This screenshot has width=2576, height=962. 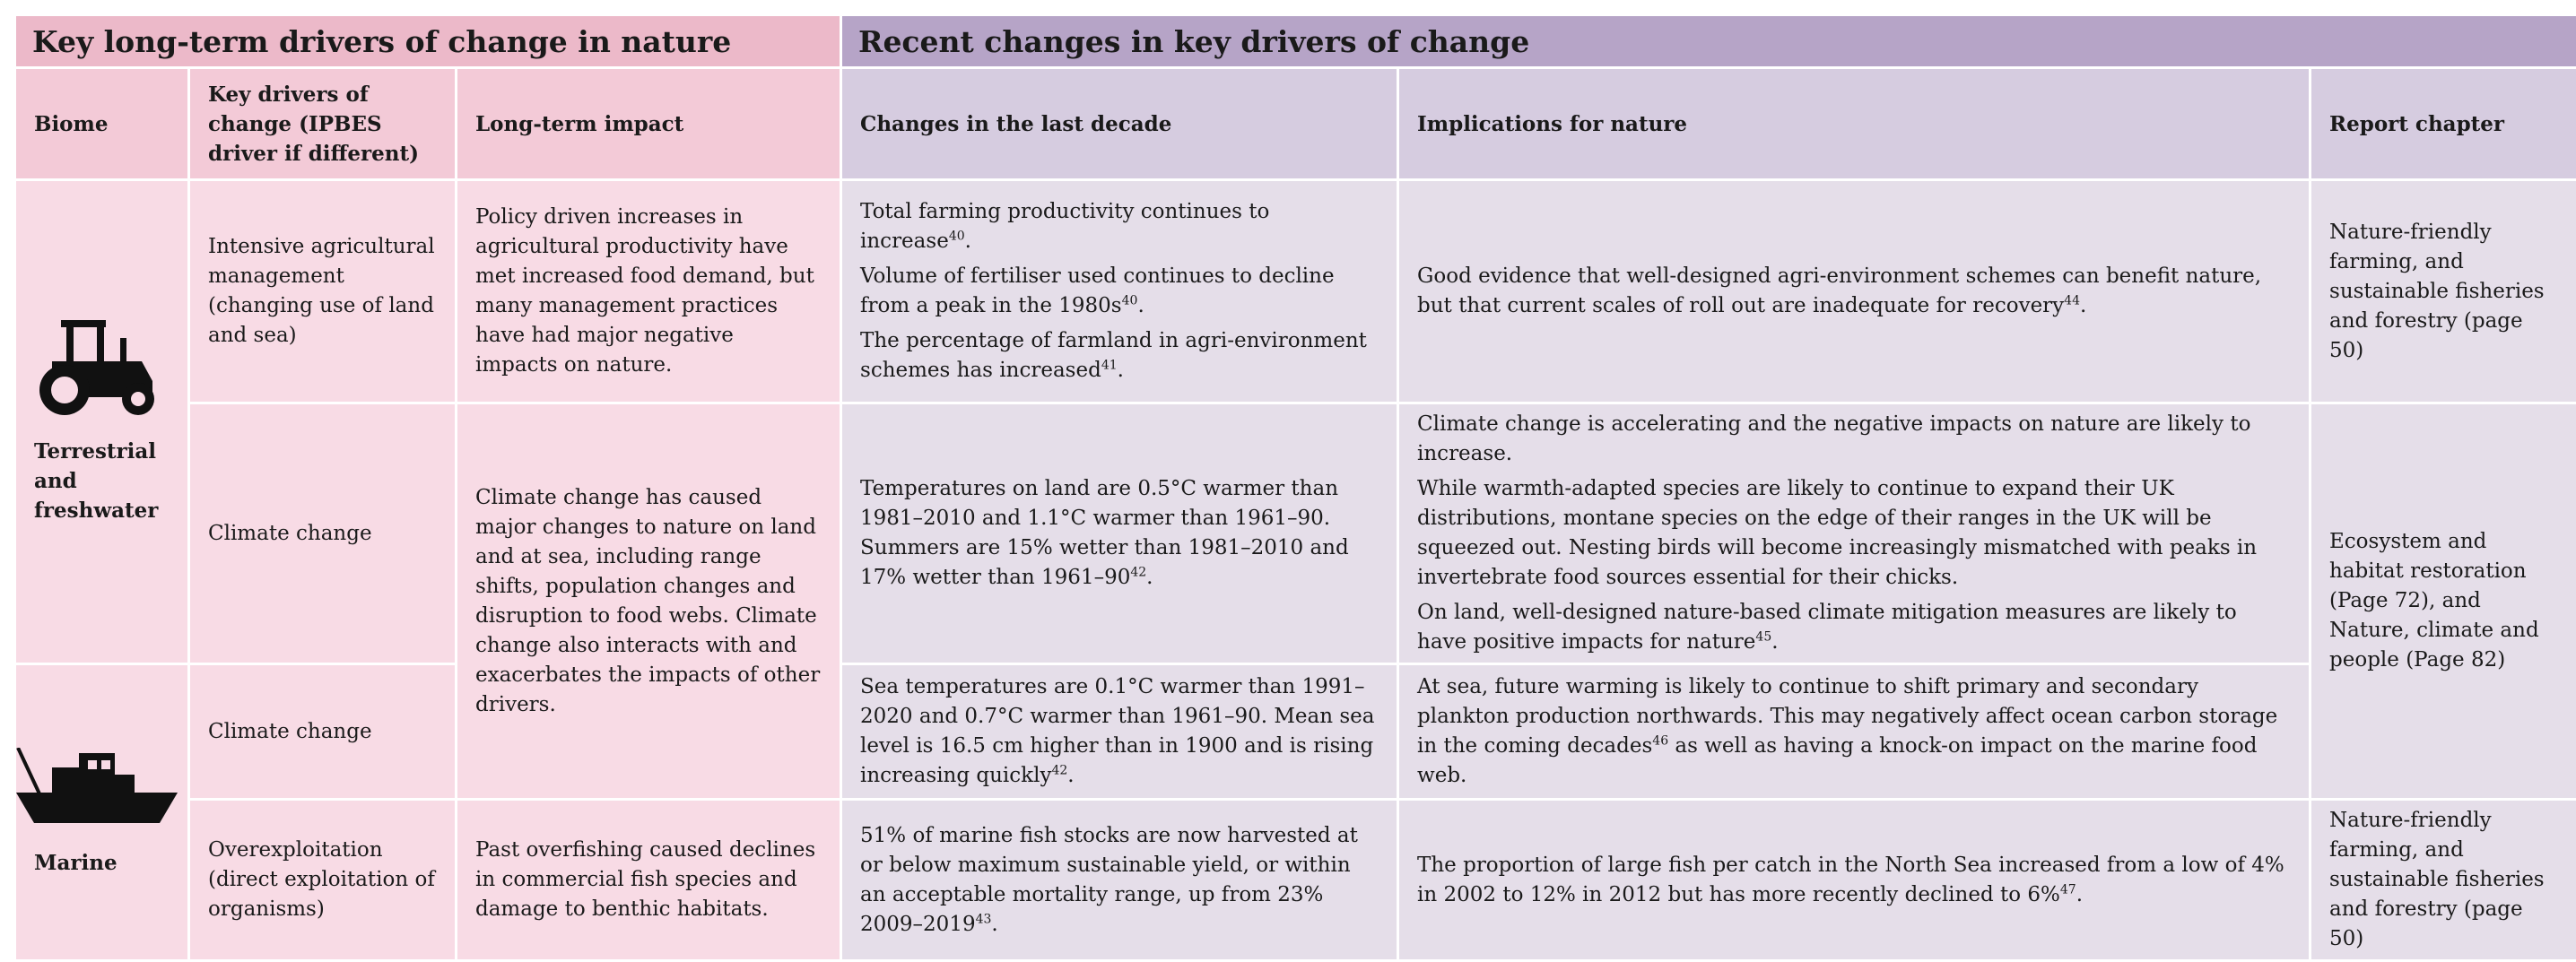 What do you see at coordinates (1109, 366) in the screenshot?
I see `reference: 41` at bounding box center [1109, 366].